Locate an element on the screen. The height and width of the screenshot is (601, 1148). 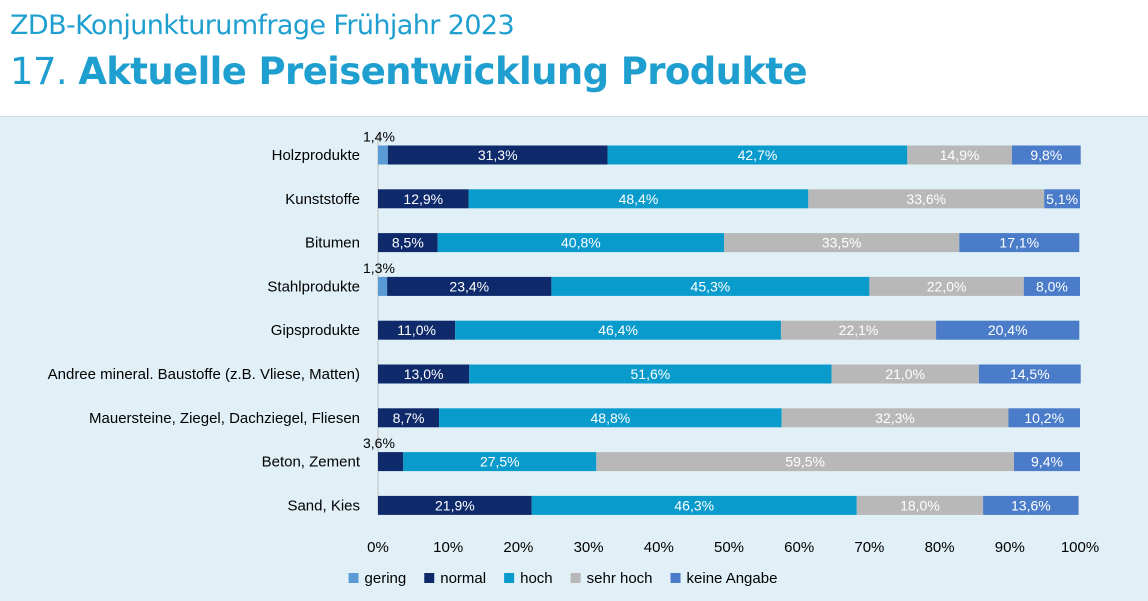
category-label: Beton, Zement is located at coordinates (311, 462).